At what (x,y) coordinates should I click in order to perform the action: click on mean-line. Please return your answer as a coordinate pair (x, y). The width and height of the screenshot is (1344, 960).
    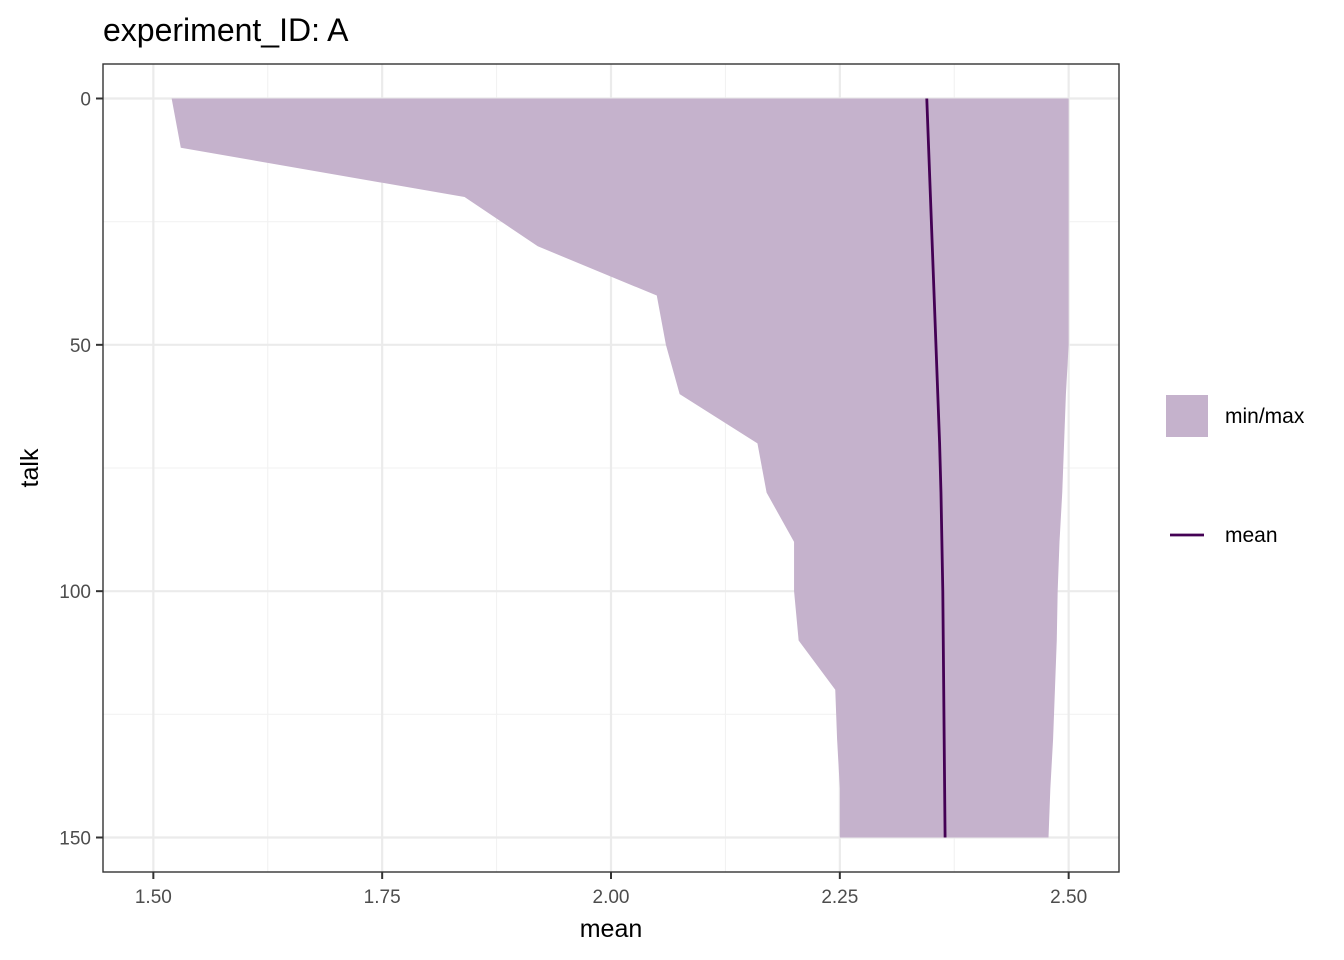
    Looking at the image, I should click on (936, 468).